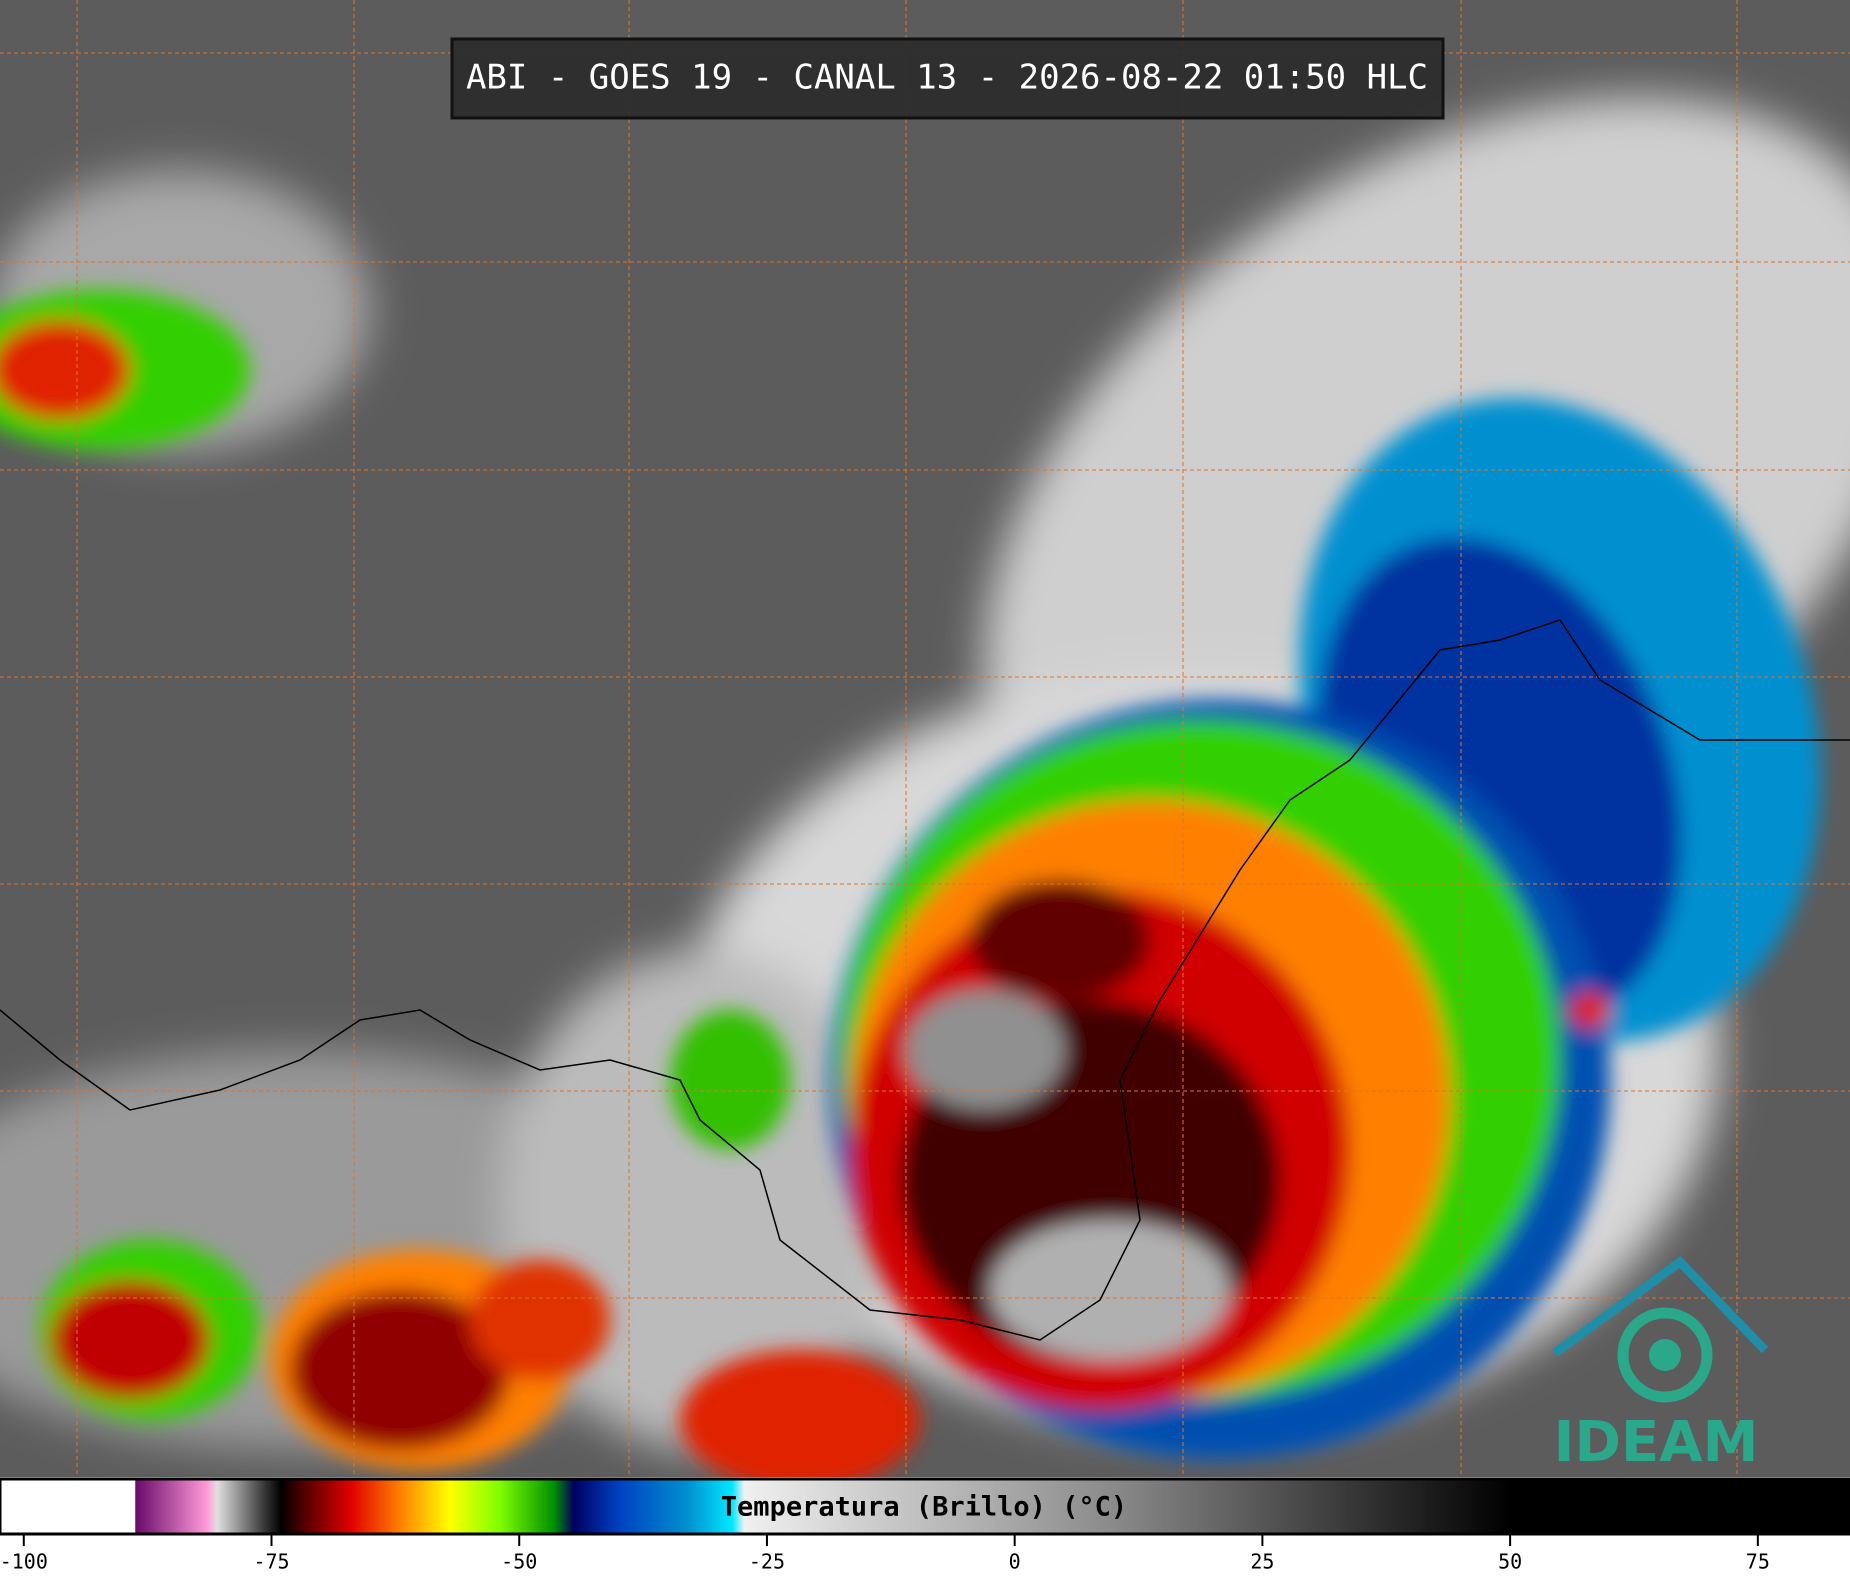 The image size is (1850, 1577). Describe the element at coordinates (767, 1562) in the screenshot. I see `tick-label: -25` at that location.